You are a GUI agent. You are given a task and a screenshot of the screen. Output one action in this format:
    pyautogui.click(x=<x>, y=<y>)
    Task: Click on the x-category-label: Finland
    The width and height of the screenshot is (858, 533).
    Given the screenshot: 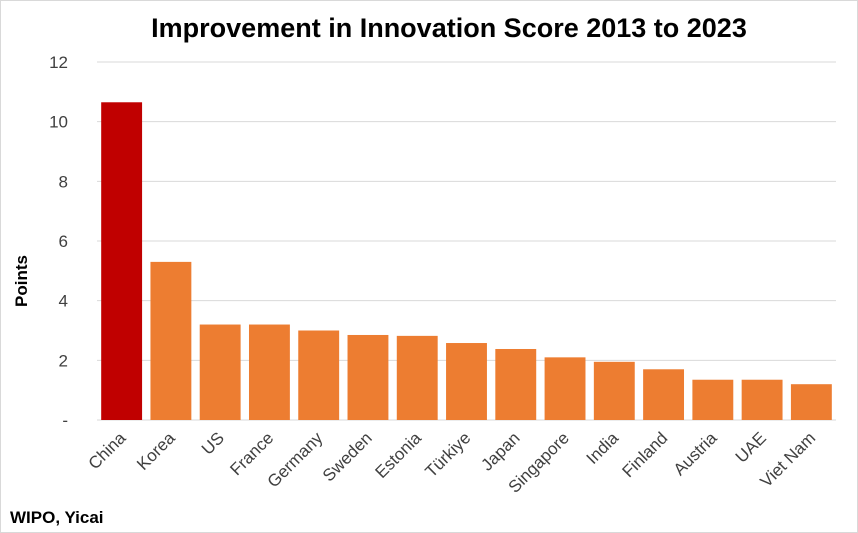 What is the action you would take?
    pyautogui.click(x=645, y=454)
    